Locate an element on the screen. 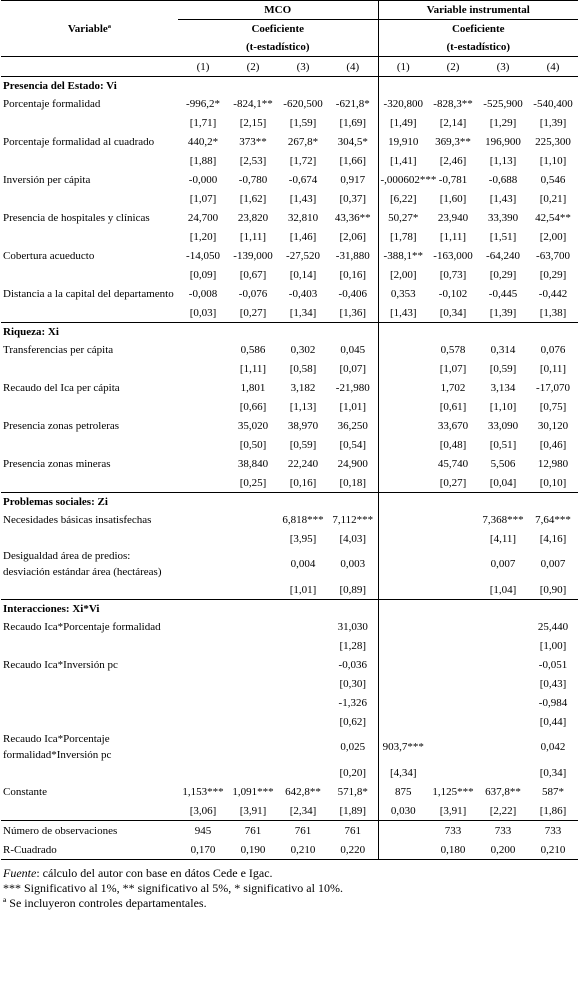 The image size is (579, 990). t-row: [1,11] [0,58] [0,07] [1,07] [0,59] [0,11] is located at coordinates (289, 368).